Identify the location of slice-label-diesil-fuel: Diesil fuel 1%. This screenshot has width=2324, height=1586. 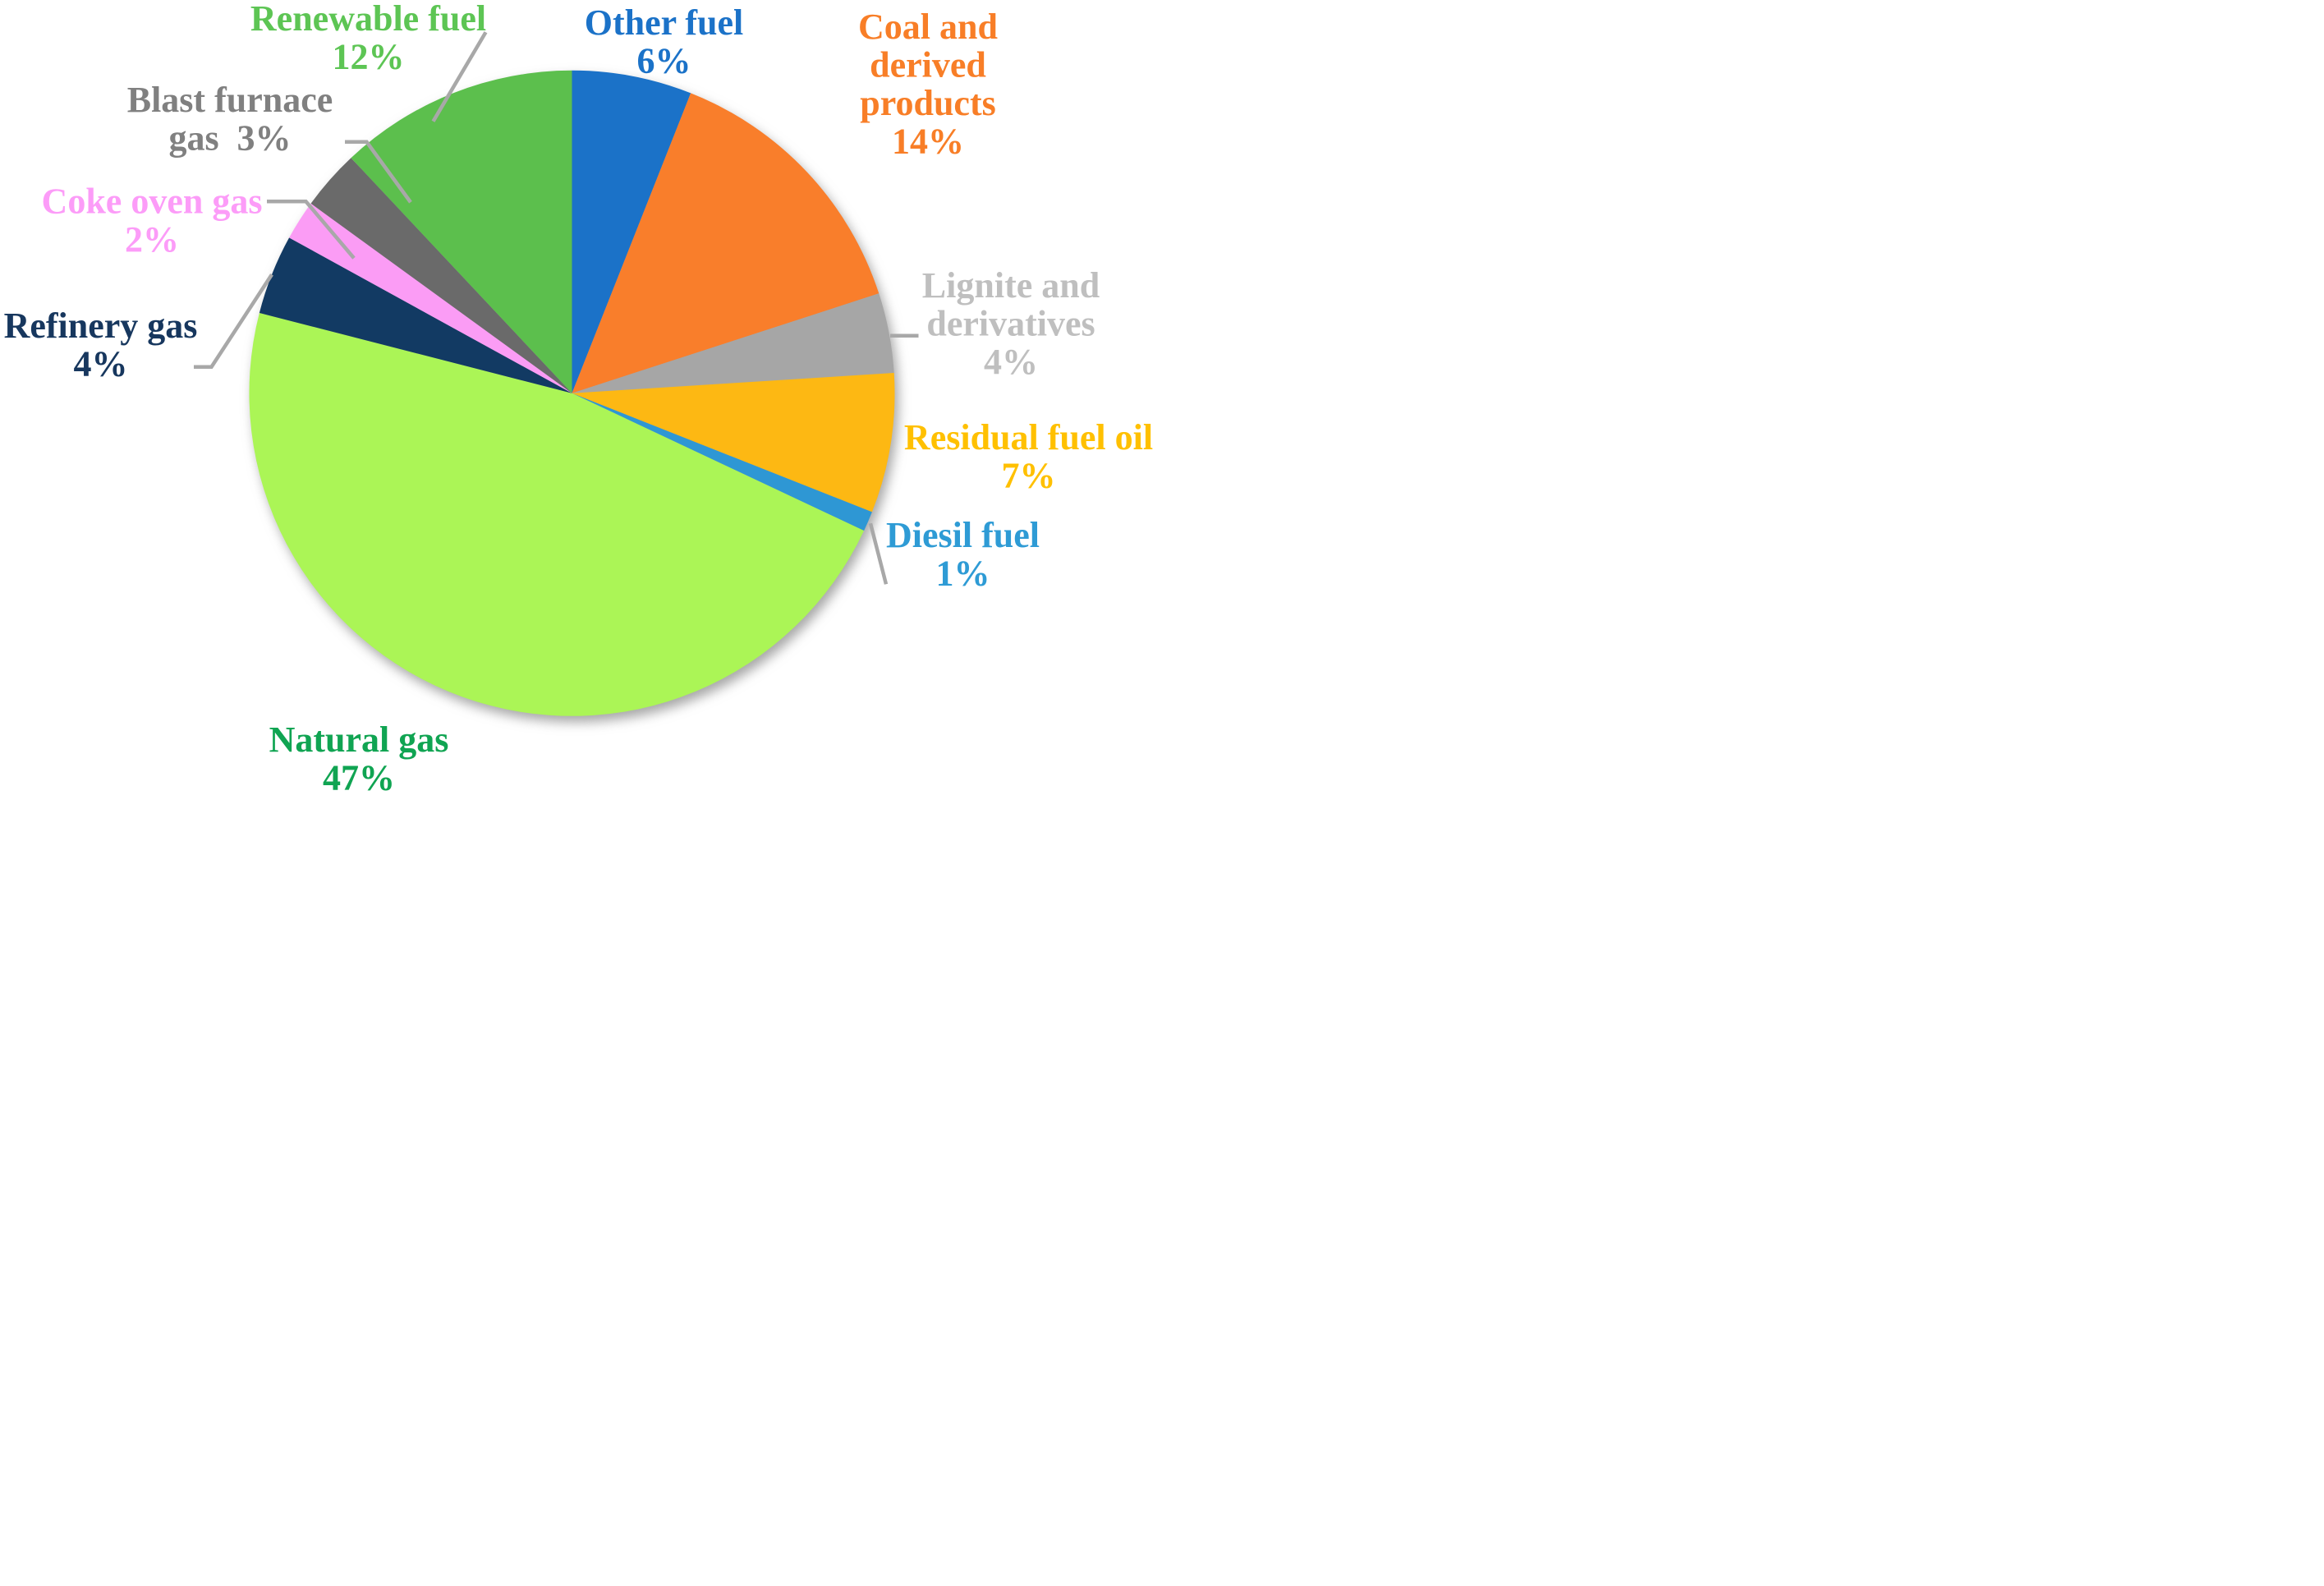
(963, 554).